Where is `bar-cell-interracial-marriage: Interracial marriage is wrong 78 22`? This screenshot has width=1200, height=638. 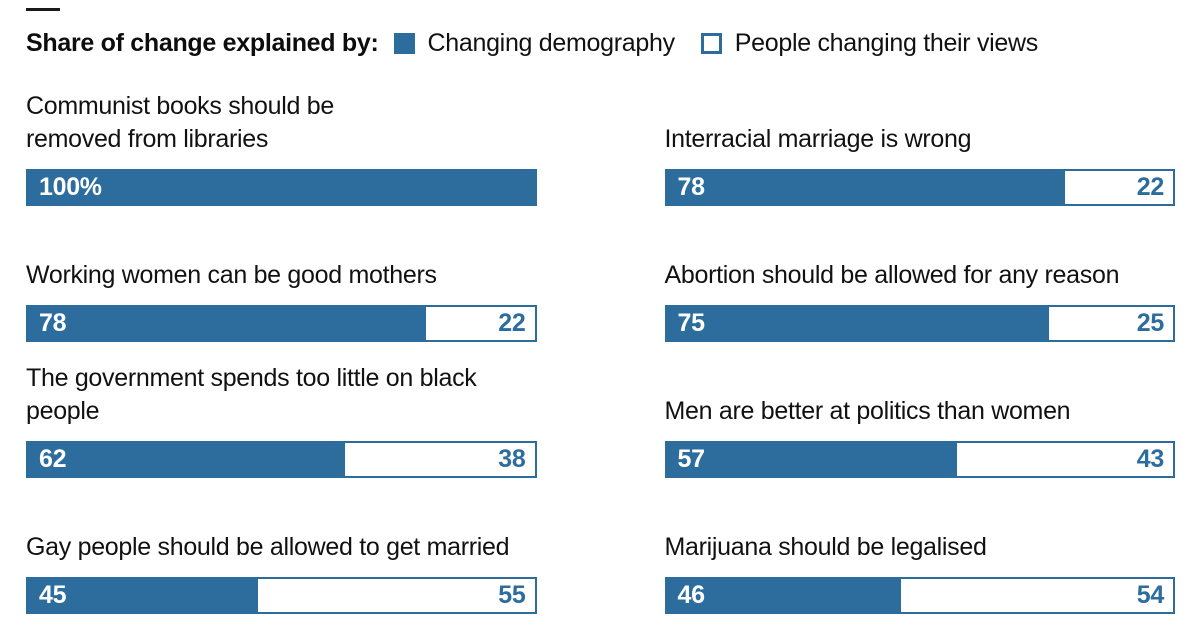
bar-cell-interracial-marriage: Interracial marriage is wrong 78 22 is located at coordinates (920, 147).